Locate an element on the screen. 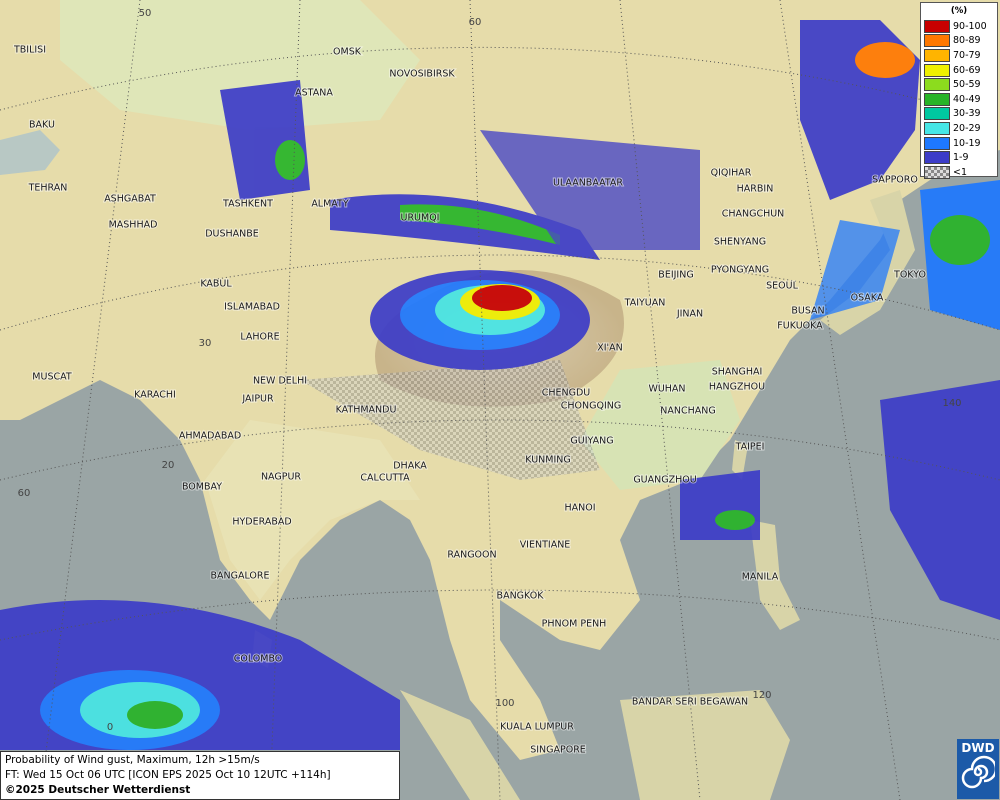 Image resolution: width=1000 pixels, height=800 pixels. city-label: TASHKENT is located at coordinates (247, 204).